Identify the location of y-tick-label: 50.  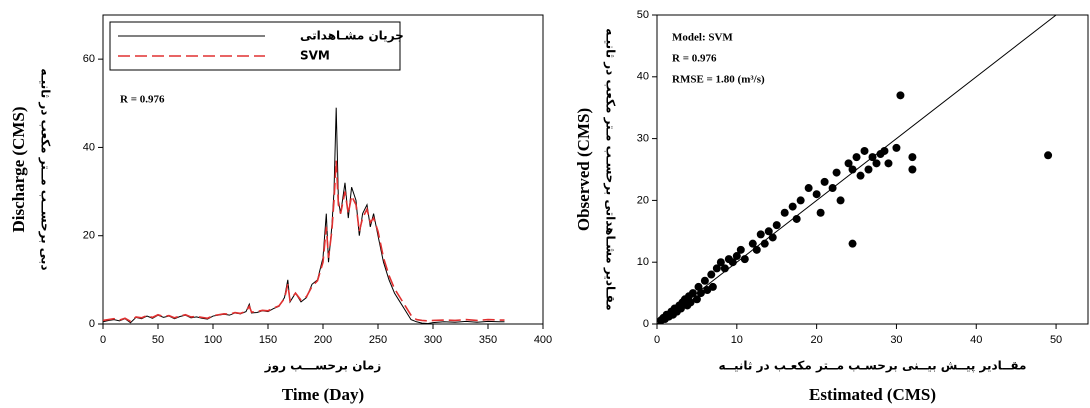
(643, 15).